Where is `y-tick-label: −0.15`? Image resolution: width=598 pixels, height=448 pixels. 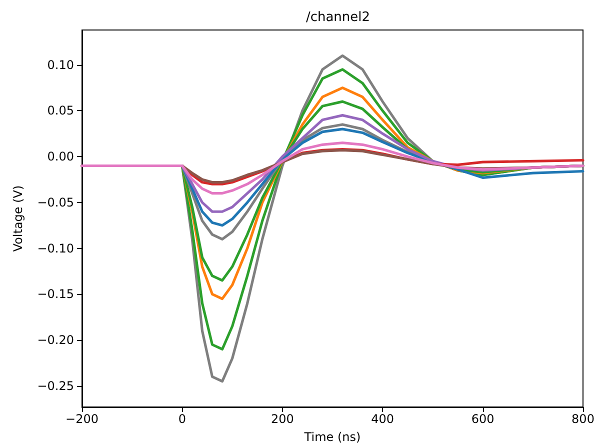 y-tick-label: −0.15 is located at coordinates (55, 294).